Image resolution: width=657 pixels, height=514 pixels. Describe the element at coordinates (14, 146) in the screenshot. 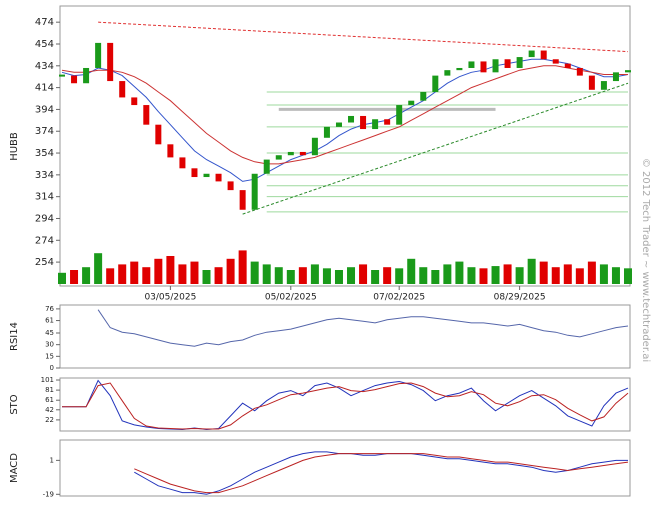

I see `y-axis-label: HUBB` at that location.